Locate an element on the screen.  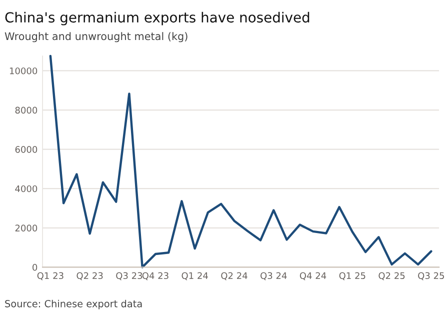
y-tick-label: 2000 is located at coordinates (26, 228).